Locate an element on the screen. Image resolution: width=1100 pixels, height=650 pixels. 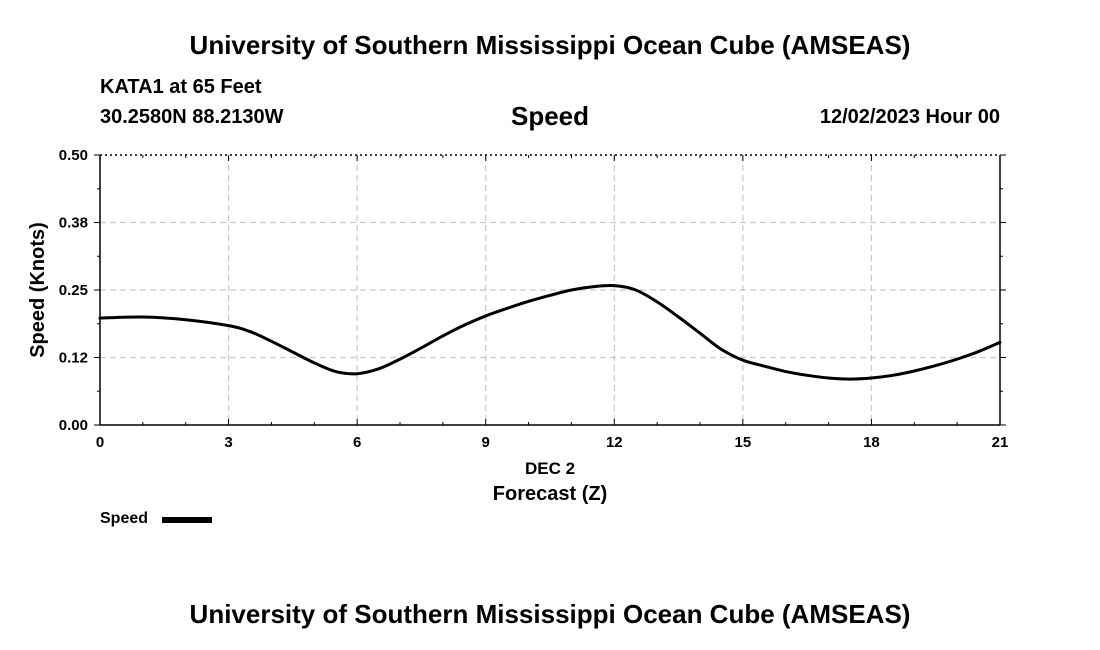
x-tick-label: 0 is located at coordinates (100, 442).